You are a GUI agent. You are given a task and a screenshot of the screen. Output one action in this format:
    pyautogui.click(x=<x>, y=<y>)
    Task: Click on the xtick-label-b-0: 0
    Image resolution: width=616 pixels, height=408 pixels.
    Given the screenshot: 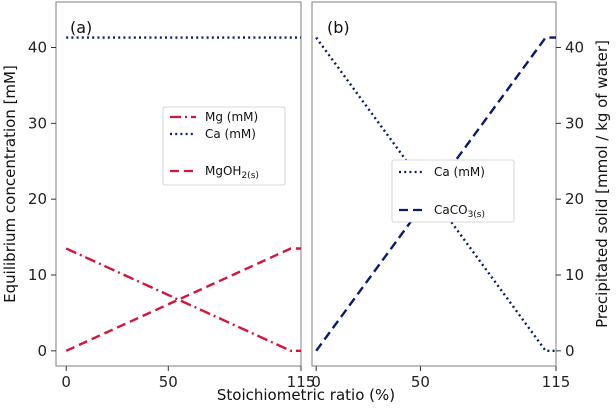 What is the action you would take?
    pyautogui.click(x=316, y=382)
    